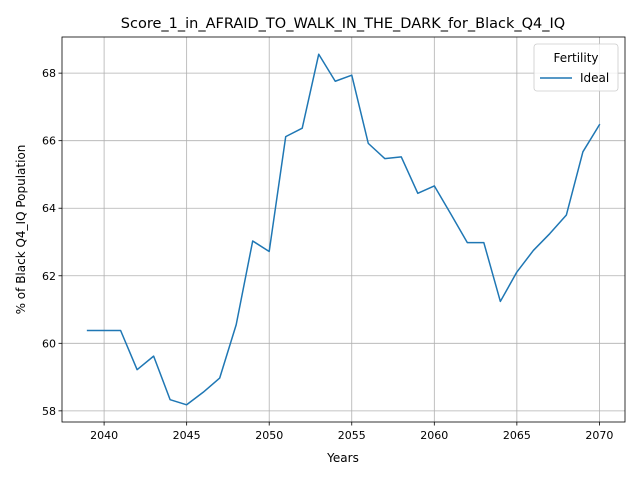  I want to click on y-tick-label: 58, so click(49, 411).